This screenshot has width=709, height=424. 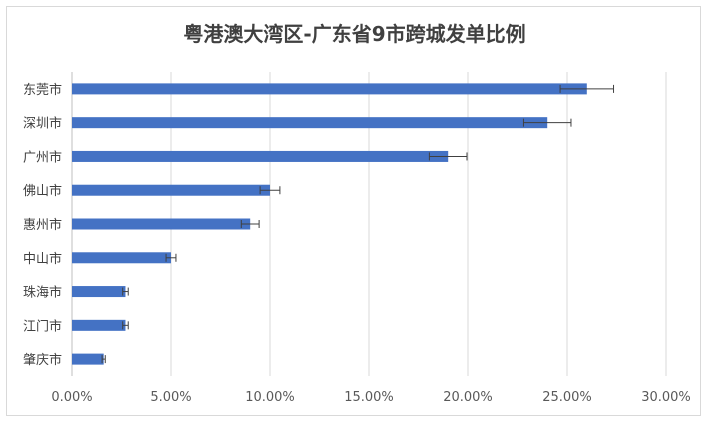 I want to click on y-tick-label: 东莞市, so click(x=42, y=90).